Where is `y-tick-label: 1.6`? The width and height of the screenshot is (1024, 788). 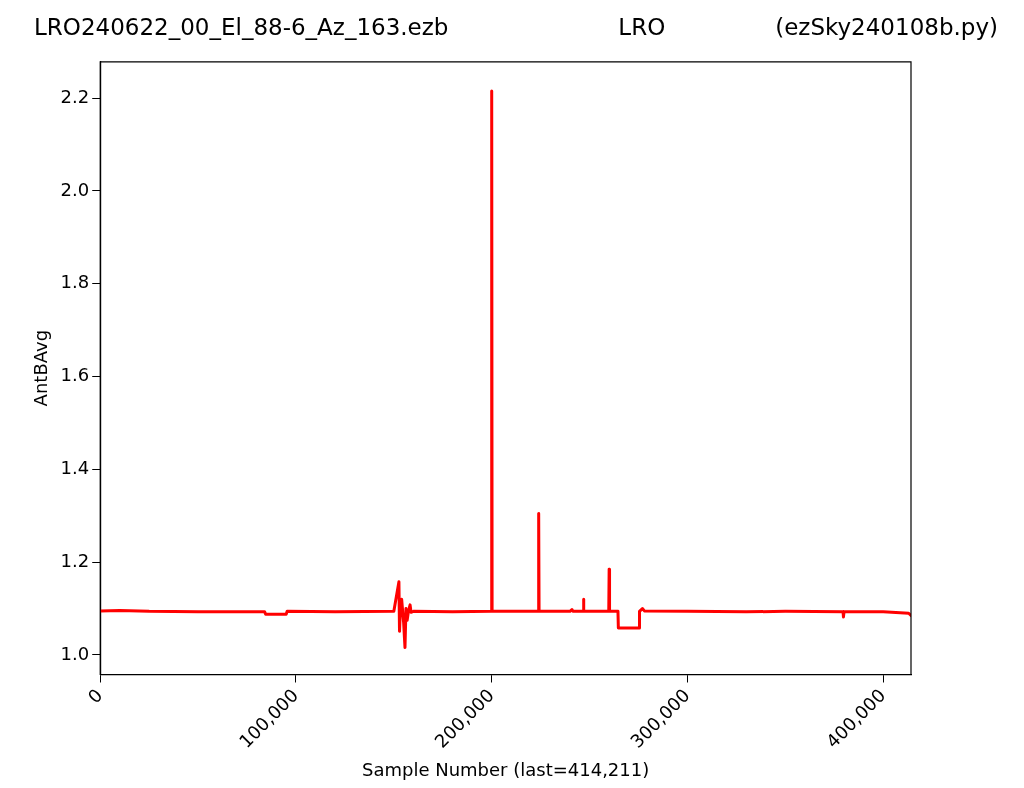 y-tick-label: 1.6 is located at coordinates (75, 375).